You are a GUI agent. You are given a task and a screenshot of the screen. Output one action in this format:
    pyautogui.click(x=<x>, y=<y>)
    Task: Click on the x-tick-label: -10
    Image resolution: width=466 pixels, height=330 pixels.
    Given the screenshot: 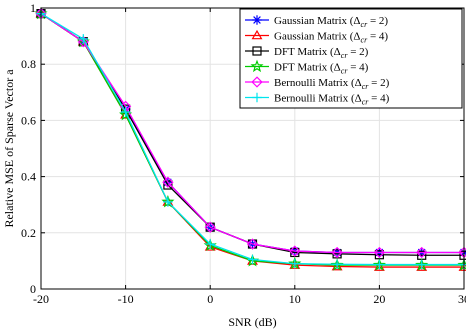 What is the action you would take?
    pyautogui.click(x=126, y=299)
    